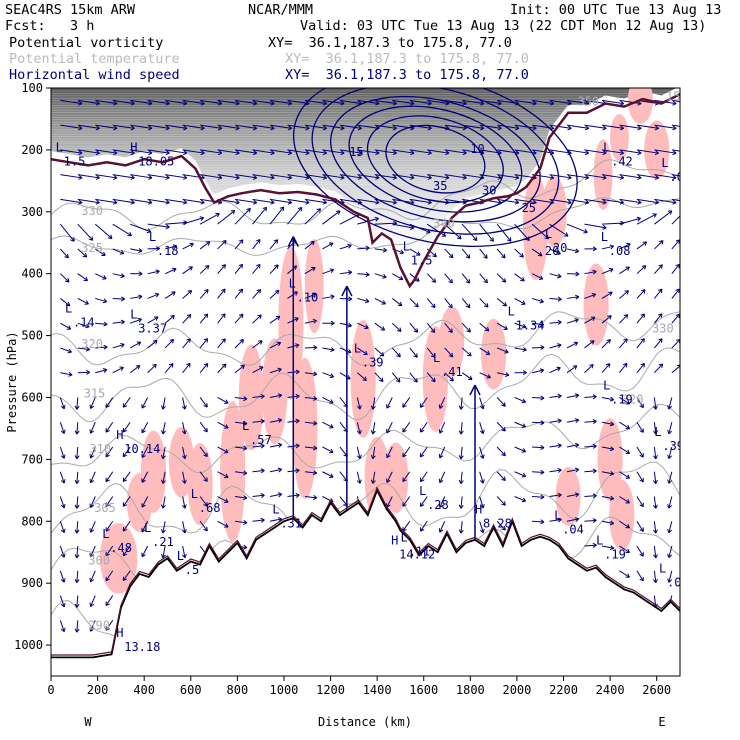  Describe the element at coordinates (210, 508) in the screenshot. I see `extrema-value: .68` at that location.